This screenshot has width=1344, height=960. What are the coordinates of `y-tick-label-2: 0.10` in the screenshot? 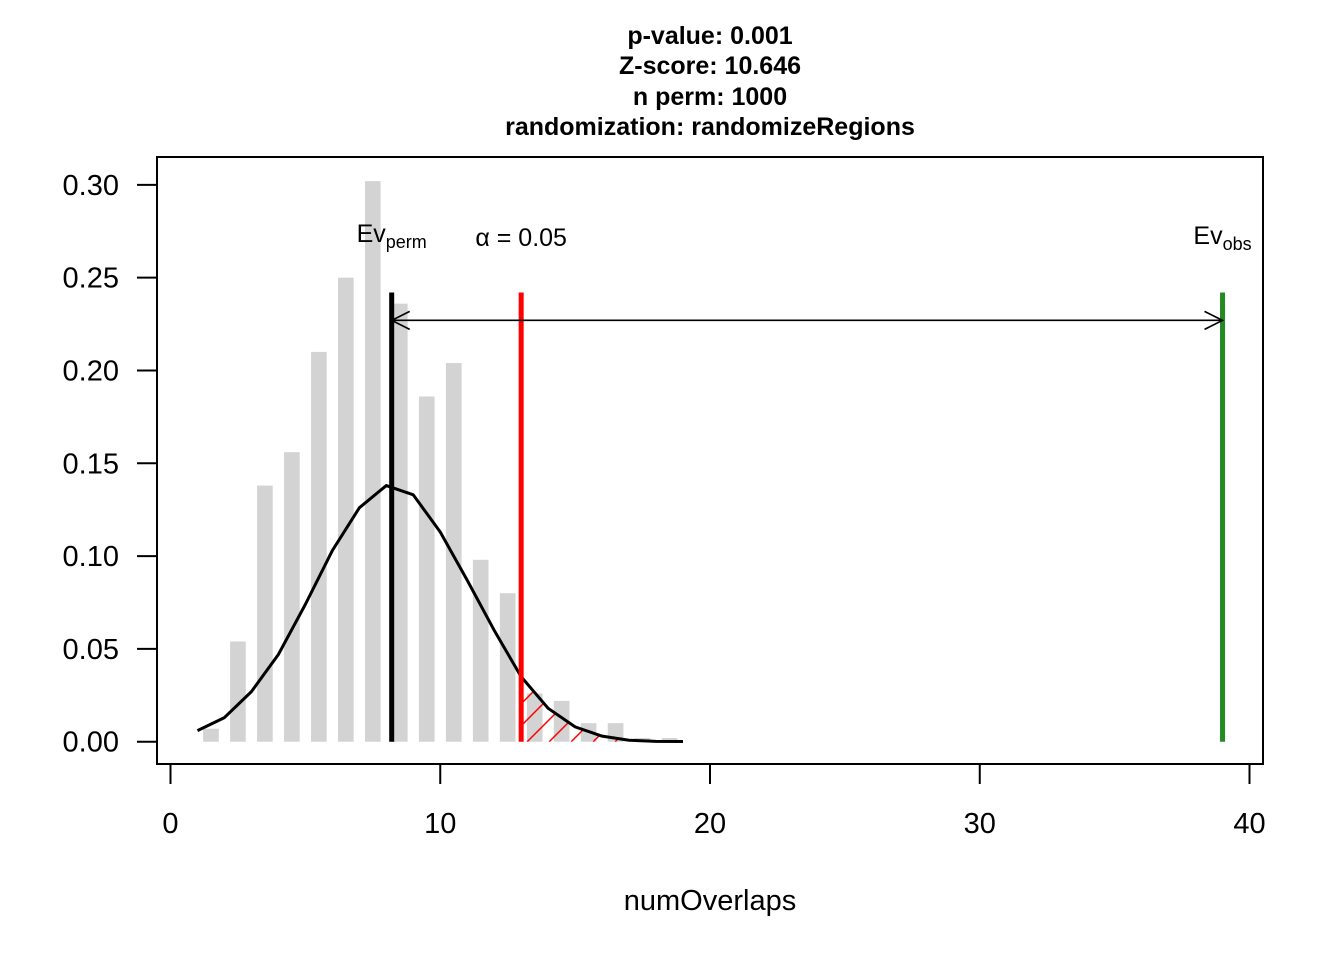 It's located at (91, 557).